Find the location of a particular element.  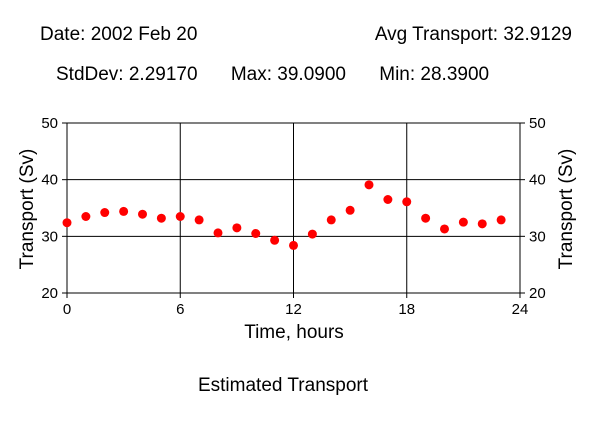

y-tick-label-right: 50 is located at coordinates (537, 123).